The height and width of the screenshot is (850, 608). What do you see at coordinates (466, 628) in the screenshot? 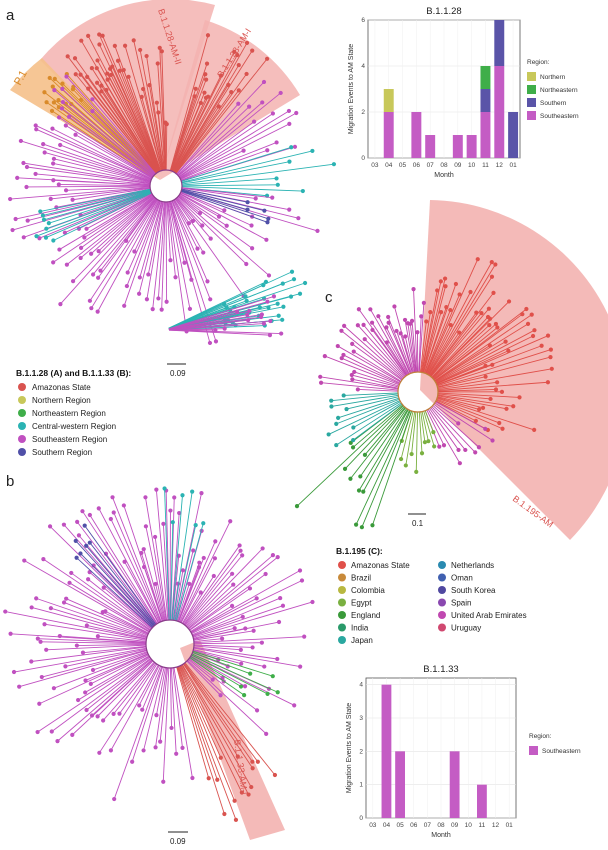
I see `legend-c-label: Uruguay` at bounding box center [466, 628].